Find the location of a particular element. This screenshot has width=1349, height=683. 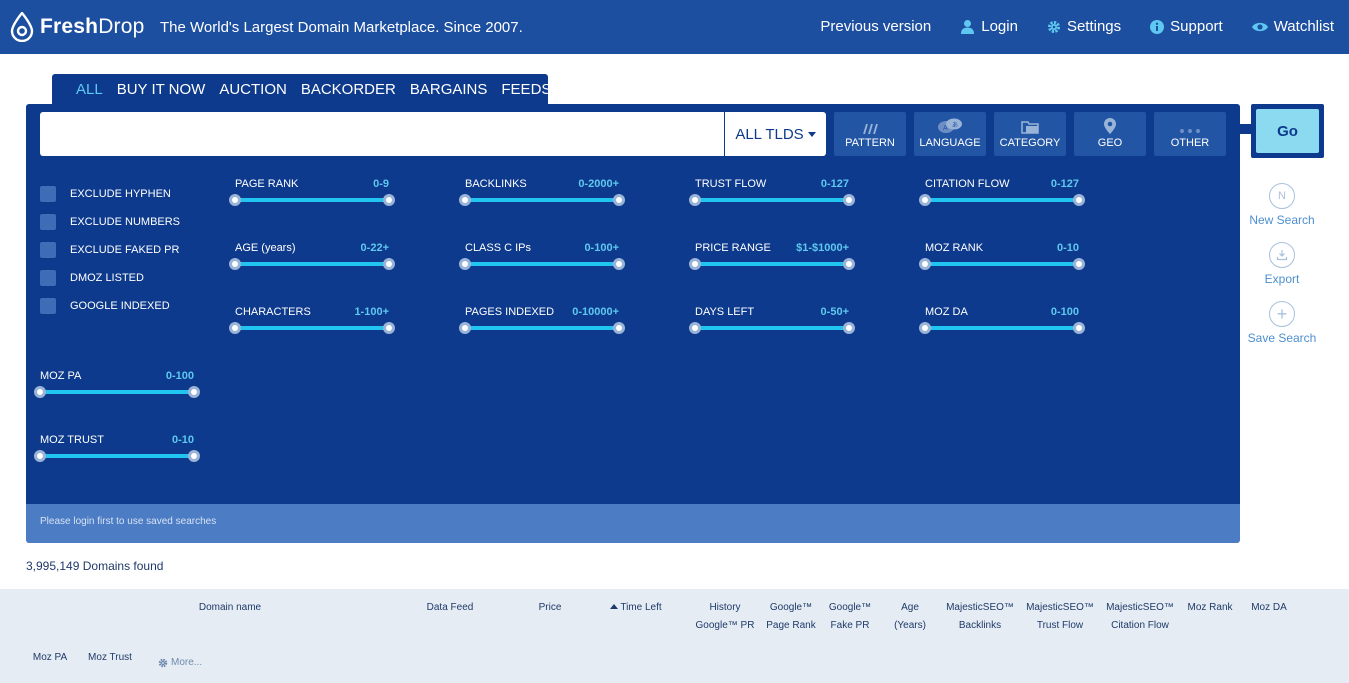

days-left-slider: DAYS LEFT 0-50+ is located at coordinates (772, 326).